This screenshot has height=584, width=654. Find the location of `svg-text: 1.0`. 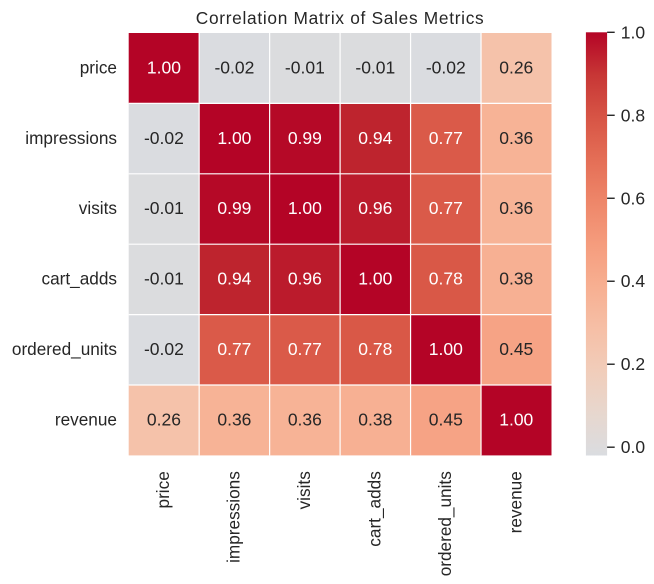

svg-text: 1.0 is located at coordinates (633, 32).